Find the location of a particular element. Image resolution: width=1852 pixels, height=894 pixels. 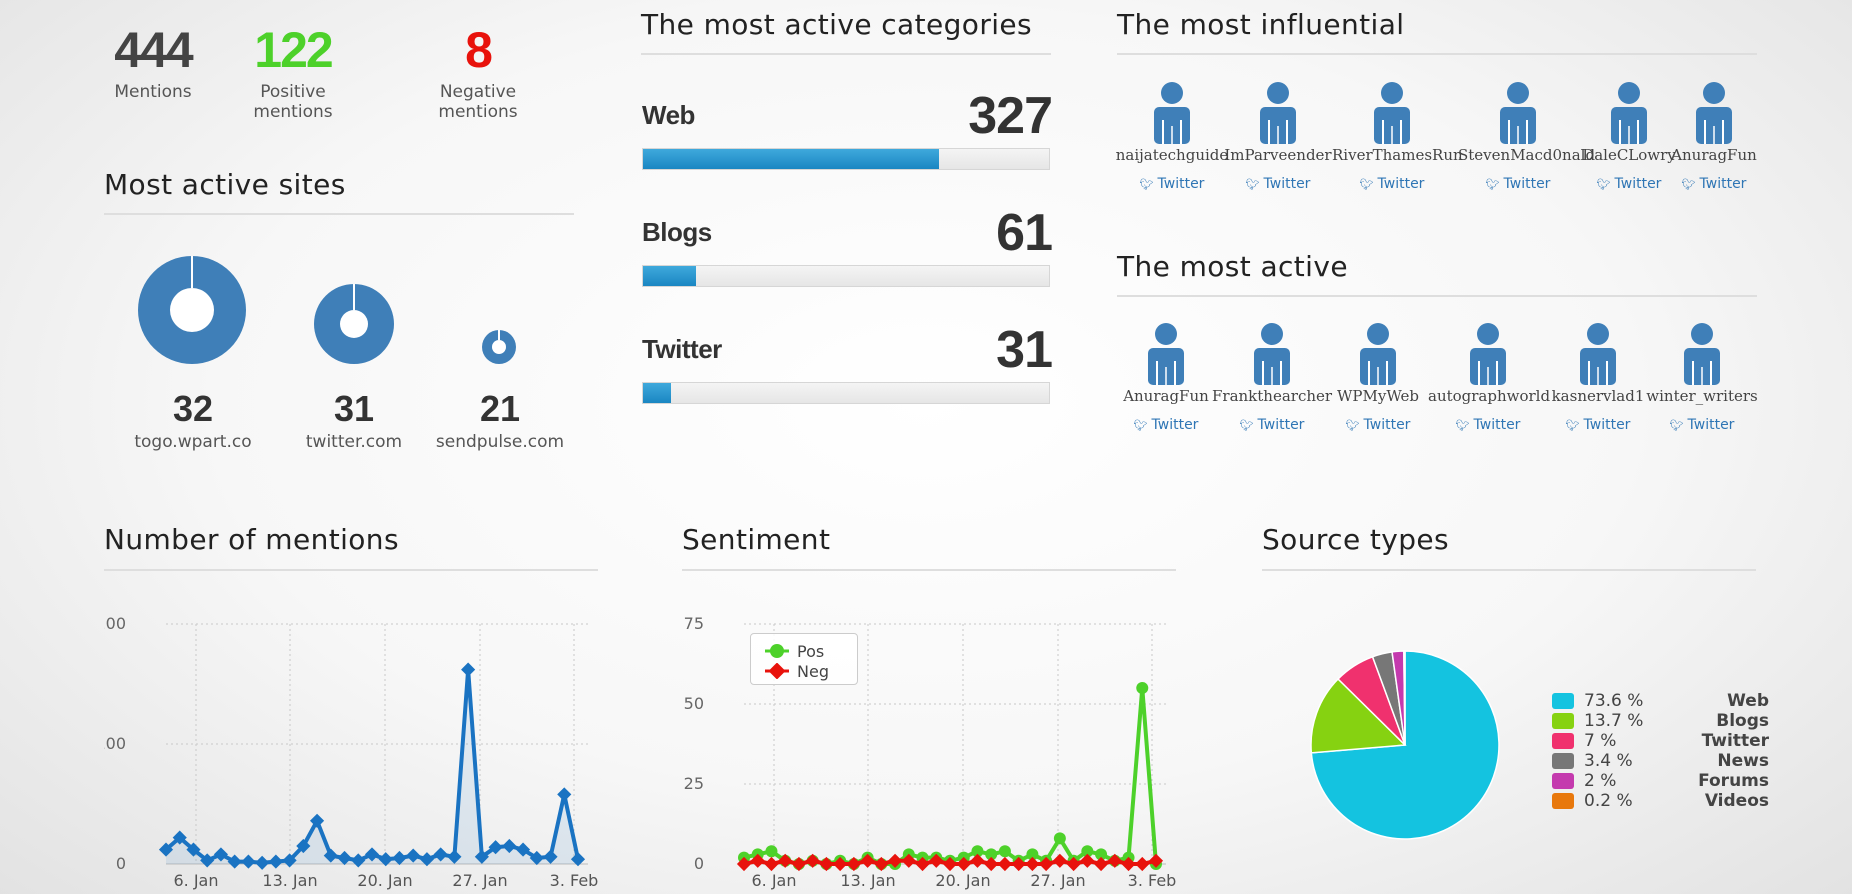

person-card: winter_writers 🐦︎ Twitter is located at coordinates (1702, 378).